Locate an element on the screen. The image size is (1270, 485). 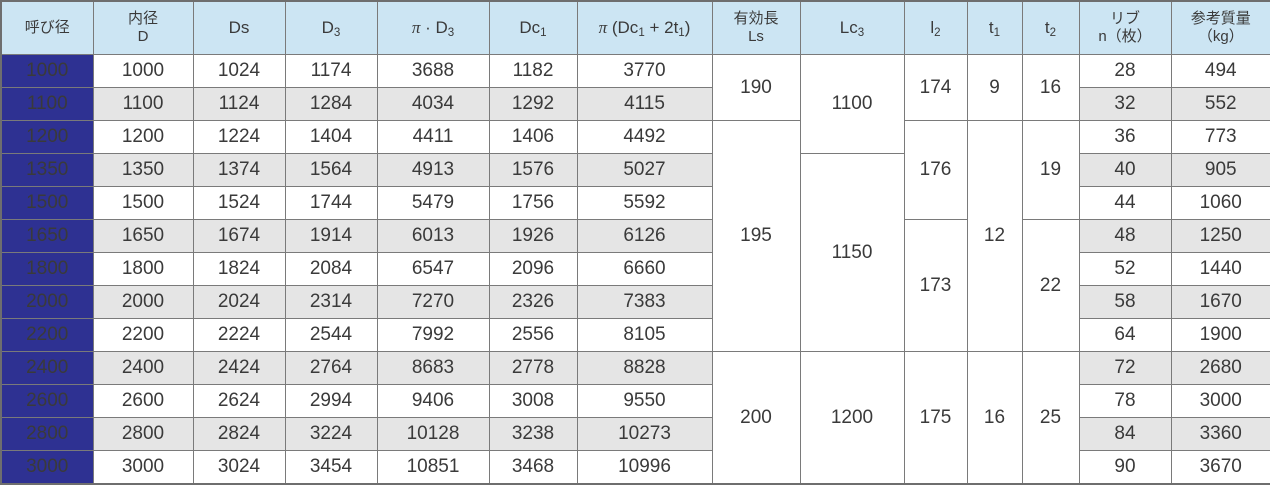
table-row: 1100 1100 1124 1284 4034 1292 4115 32 552 is located at coordinates (635, 104).